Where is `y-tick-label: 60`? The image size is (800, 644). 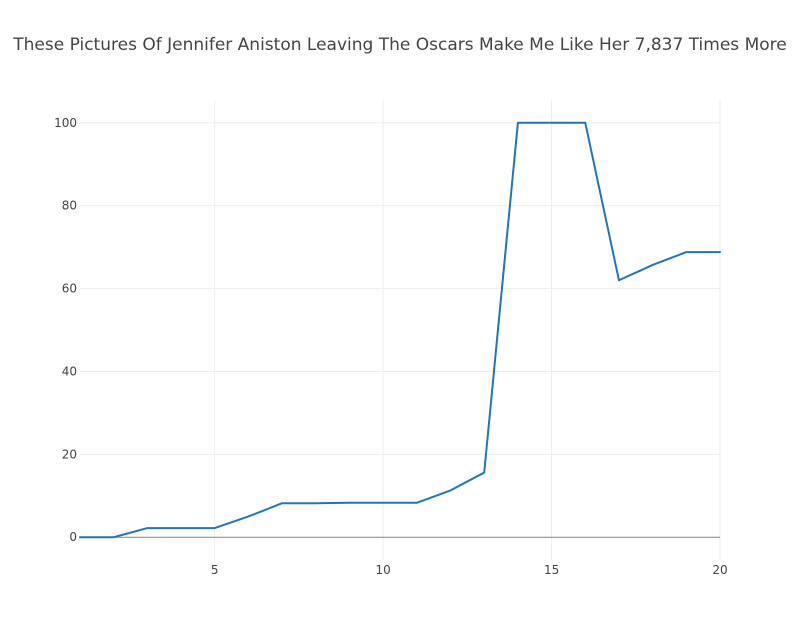 y-tick-label: 60 is located at coordinates (69, 289).